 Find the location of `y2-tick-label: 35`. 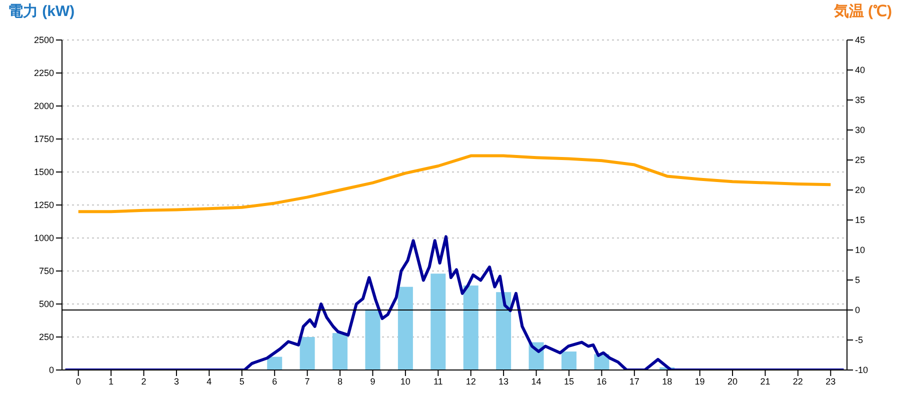

y2-tick-label: 35 is located at coordinates (860, 100).